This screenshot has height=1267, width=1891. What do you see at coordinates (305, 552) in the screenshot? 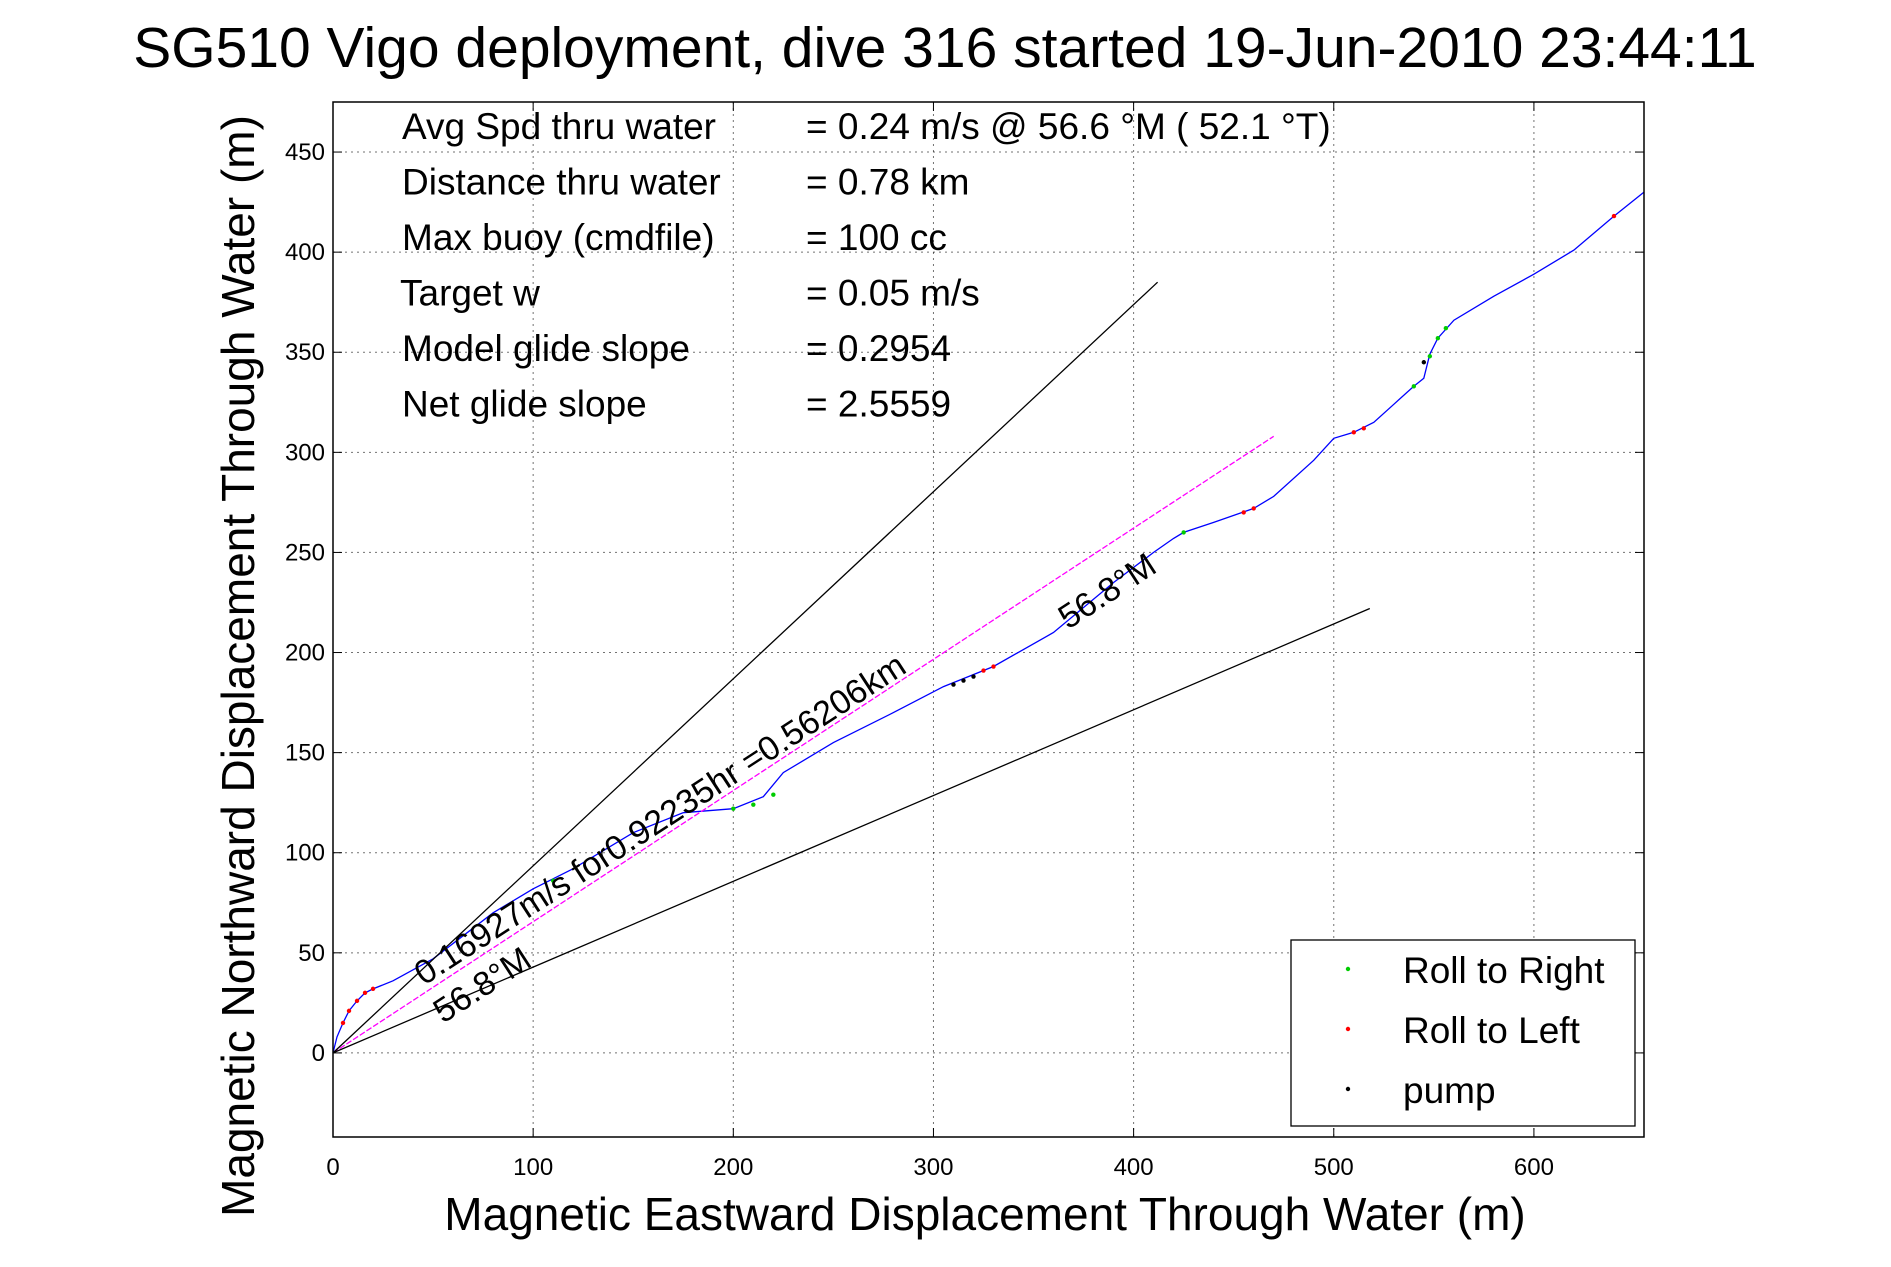
I see `y-tick-label: 250` at bounding box center [305, 552].